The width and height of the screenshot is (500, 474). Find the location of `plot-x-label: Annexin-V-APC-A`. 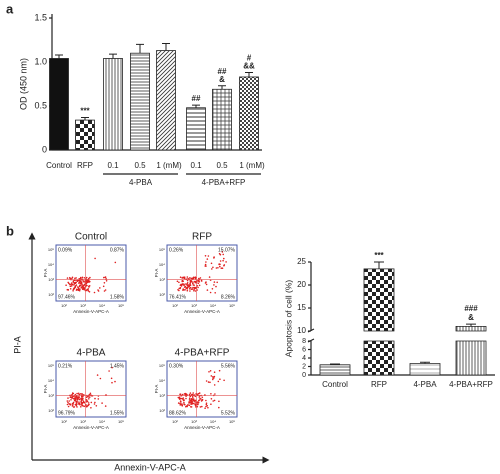

plot-x-label: Annexin-V-APC-A is located at coordinates (202, 427).